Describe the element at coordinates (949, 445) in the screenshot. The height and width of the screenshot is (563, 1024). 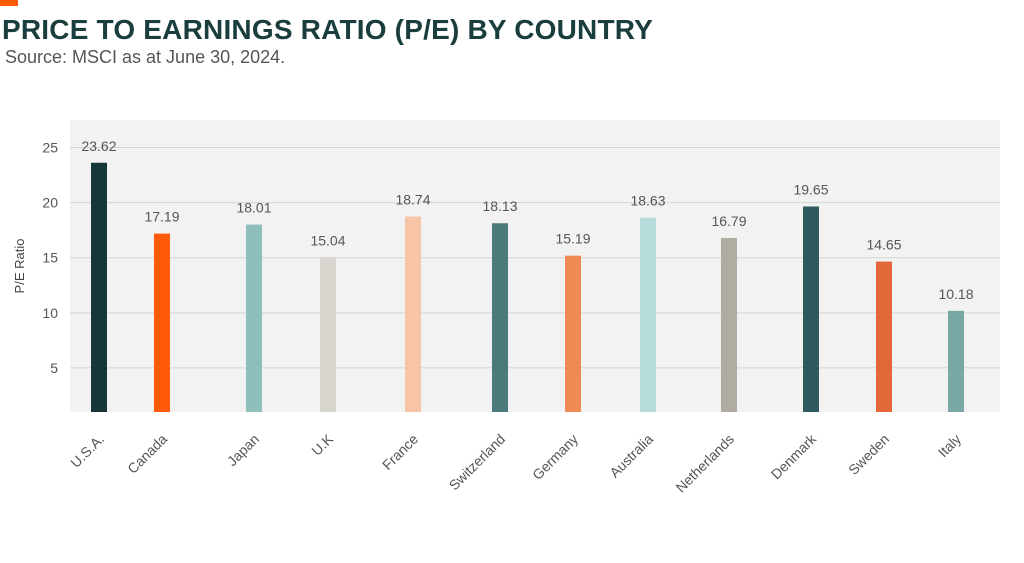
I see `x-tick-label: Italy` at that location.